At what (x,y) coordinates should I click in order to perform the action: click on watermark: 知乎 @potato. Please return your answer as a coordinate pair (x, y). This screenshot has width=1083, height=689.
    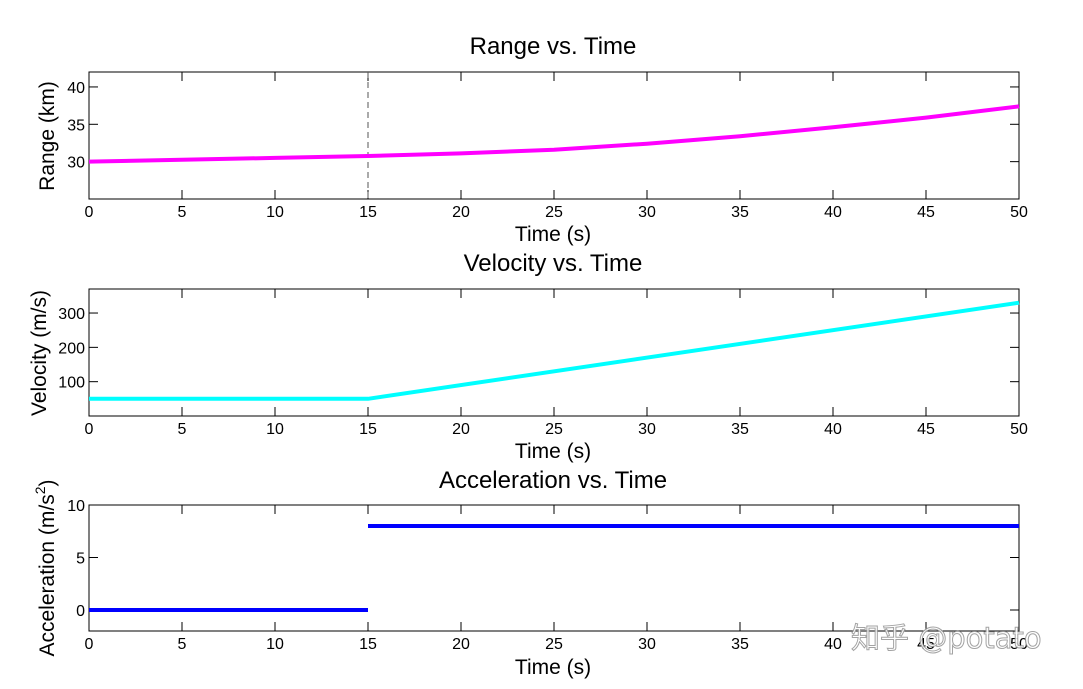
    Looking at the image, I should click on (946, 638).